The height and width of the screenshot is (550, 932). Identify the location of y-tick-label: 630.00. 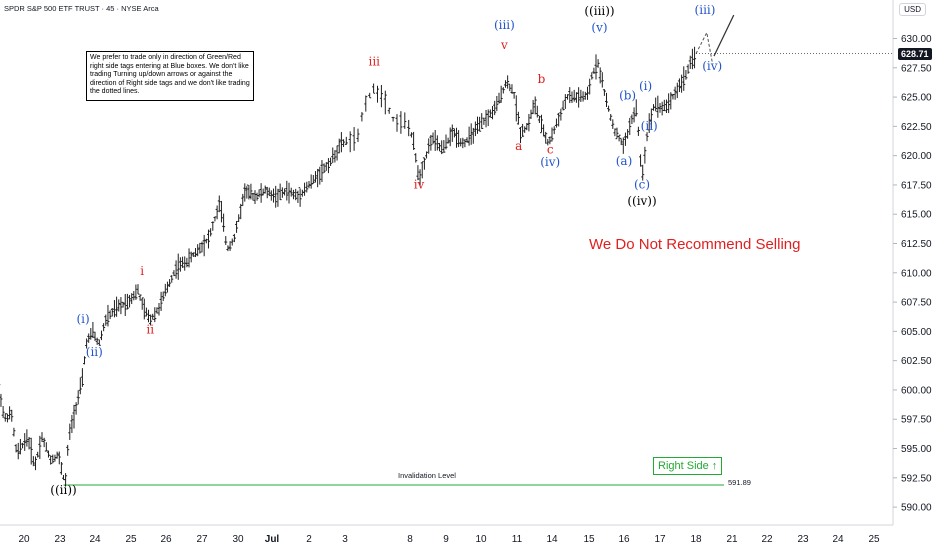
(916, 39).